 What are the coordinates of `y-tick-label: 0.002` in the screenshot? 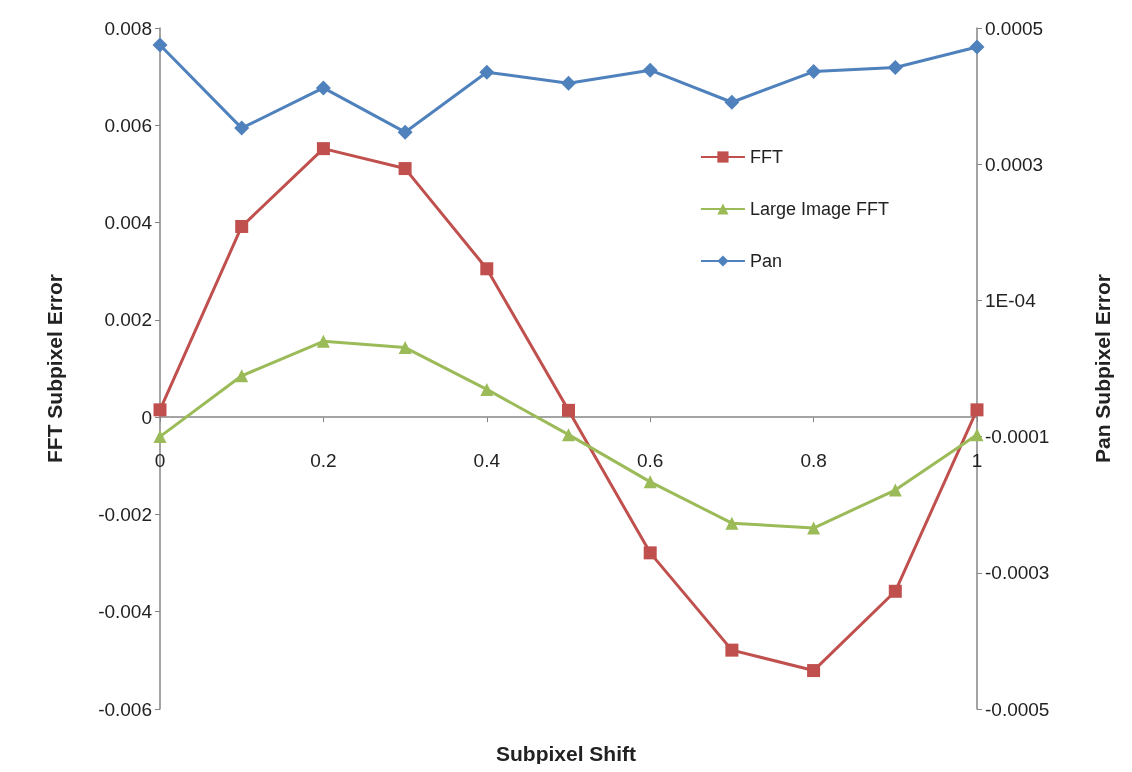 It's located at (128, 320).